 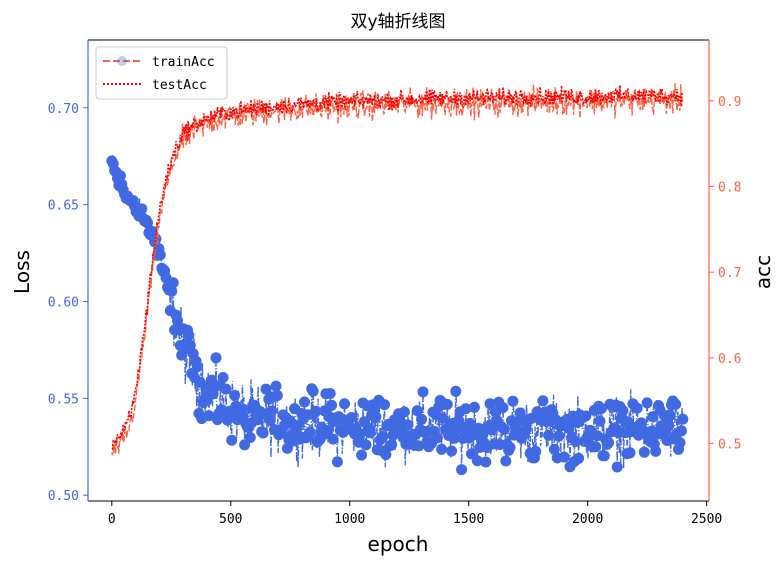 What do you see at coordinates (468, 519) in the screenshot?
I see `x-tick-label: 1500` at bounding box center [468, 519].